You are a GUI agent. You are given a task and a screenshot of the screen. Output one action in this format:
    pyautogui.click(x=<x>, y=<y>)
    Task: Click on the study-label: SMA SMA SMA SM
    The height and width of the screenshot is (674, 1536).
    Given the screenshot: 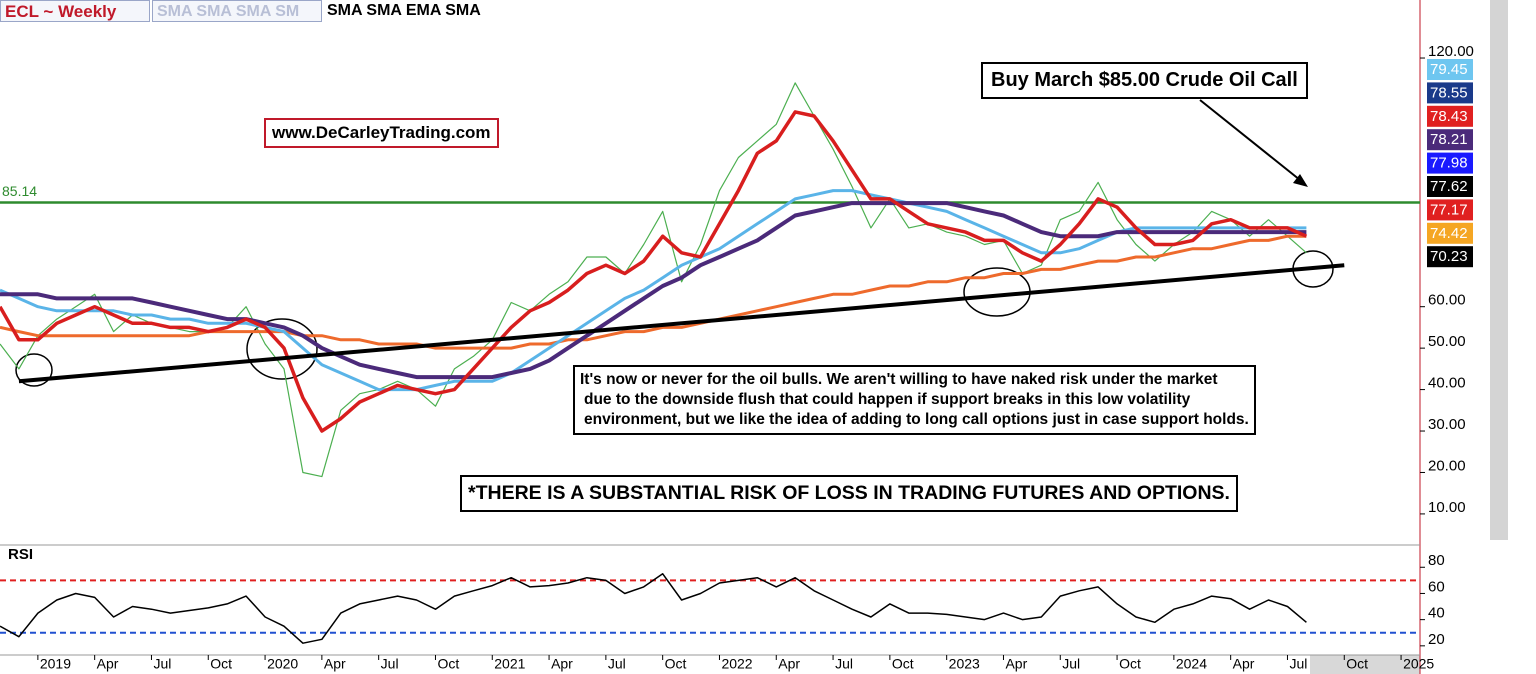 What is the action you would take?
    pyautogui.click(x=237, y=11)
    